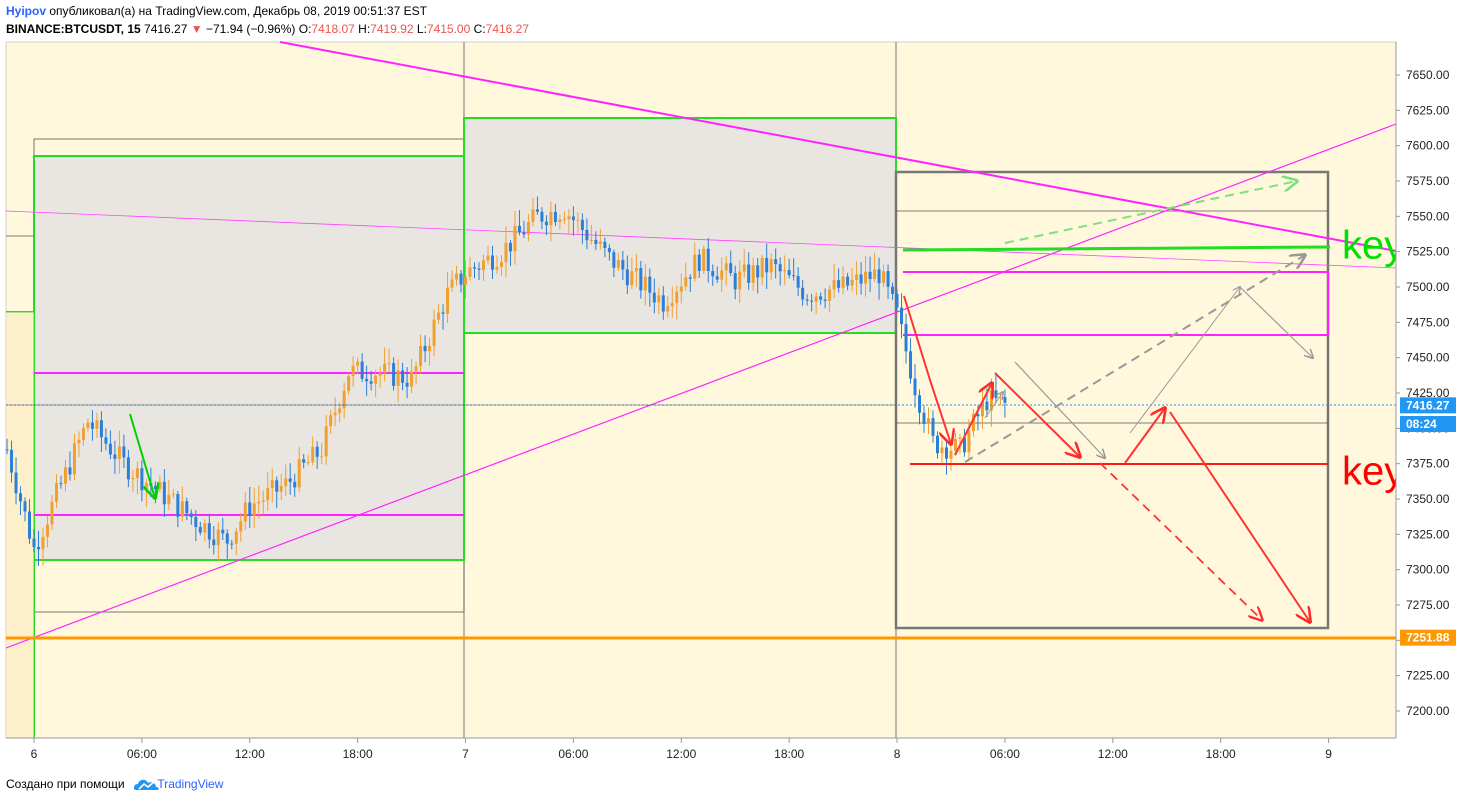  What do you see at coordinates (65, 784) in the screenshot?
I see `footer-text: Создано при помощи` at bounding box center [65, 784].